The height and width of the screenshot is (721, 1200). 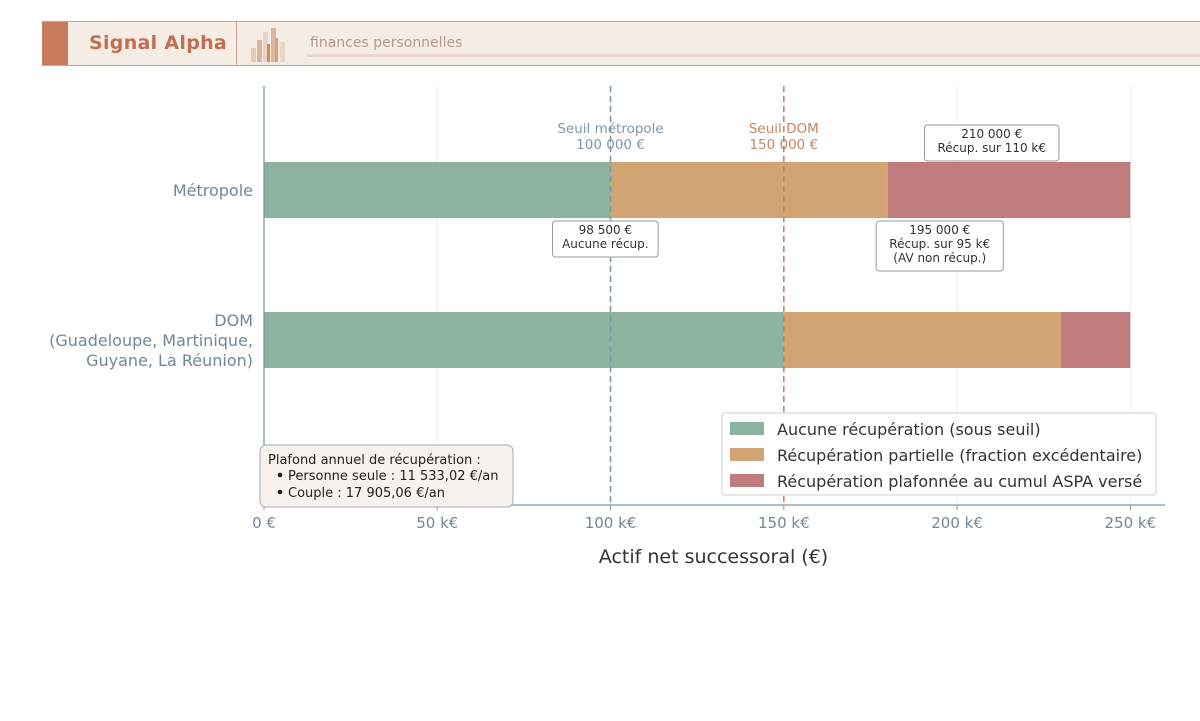 What do you see at coordinates (605, 244) in the screenshot?
I see `annotation-text: Aucune récup.` at bounding box center [605, 244].